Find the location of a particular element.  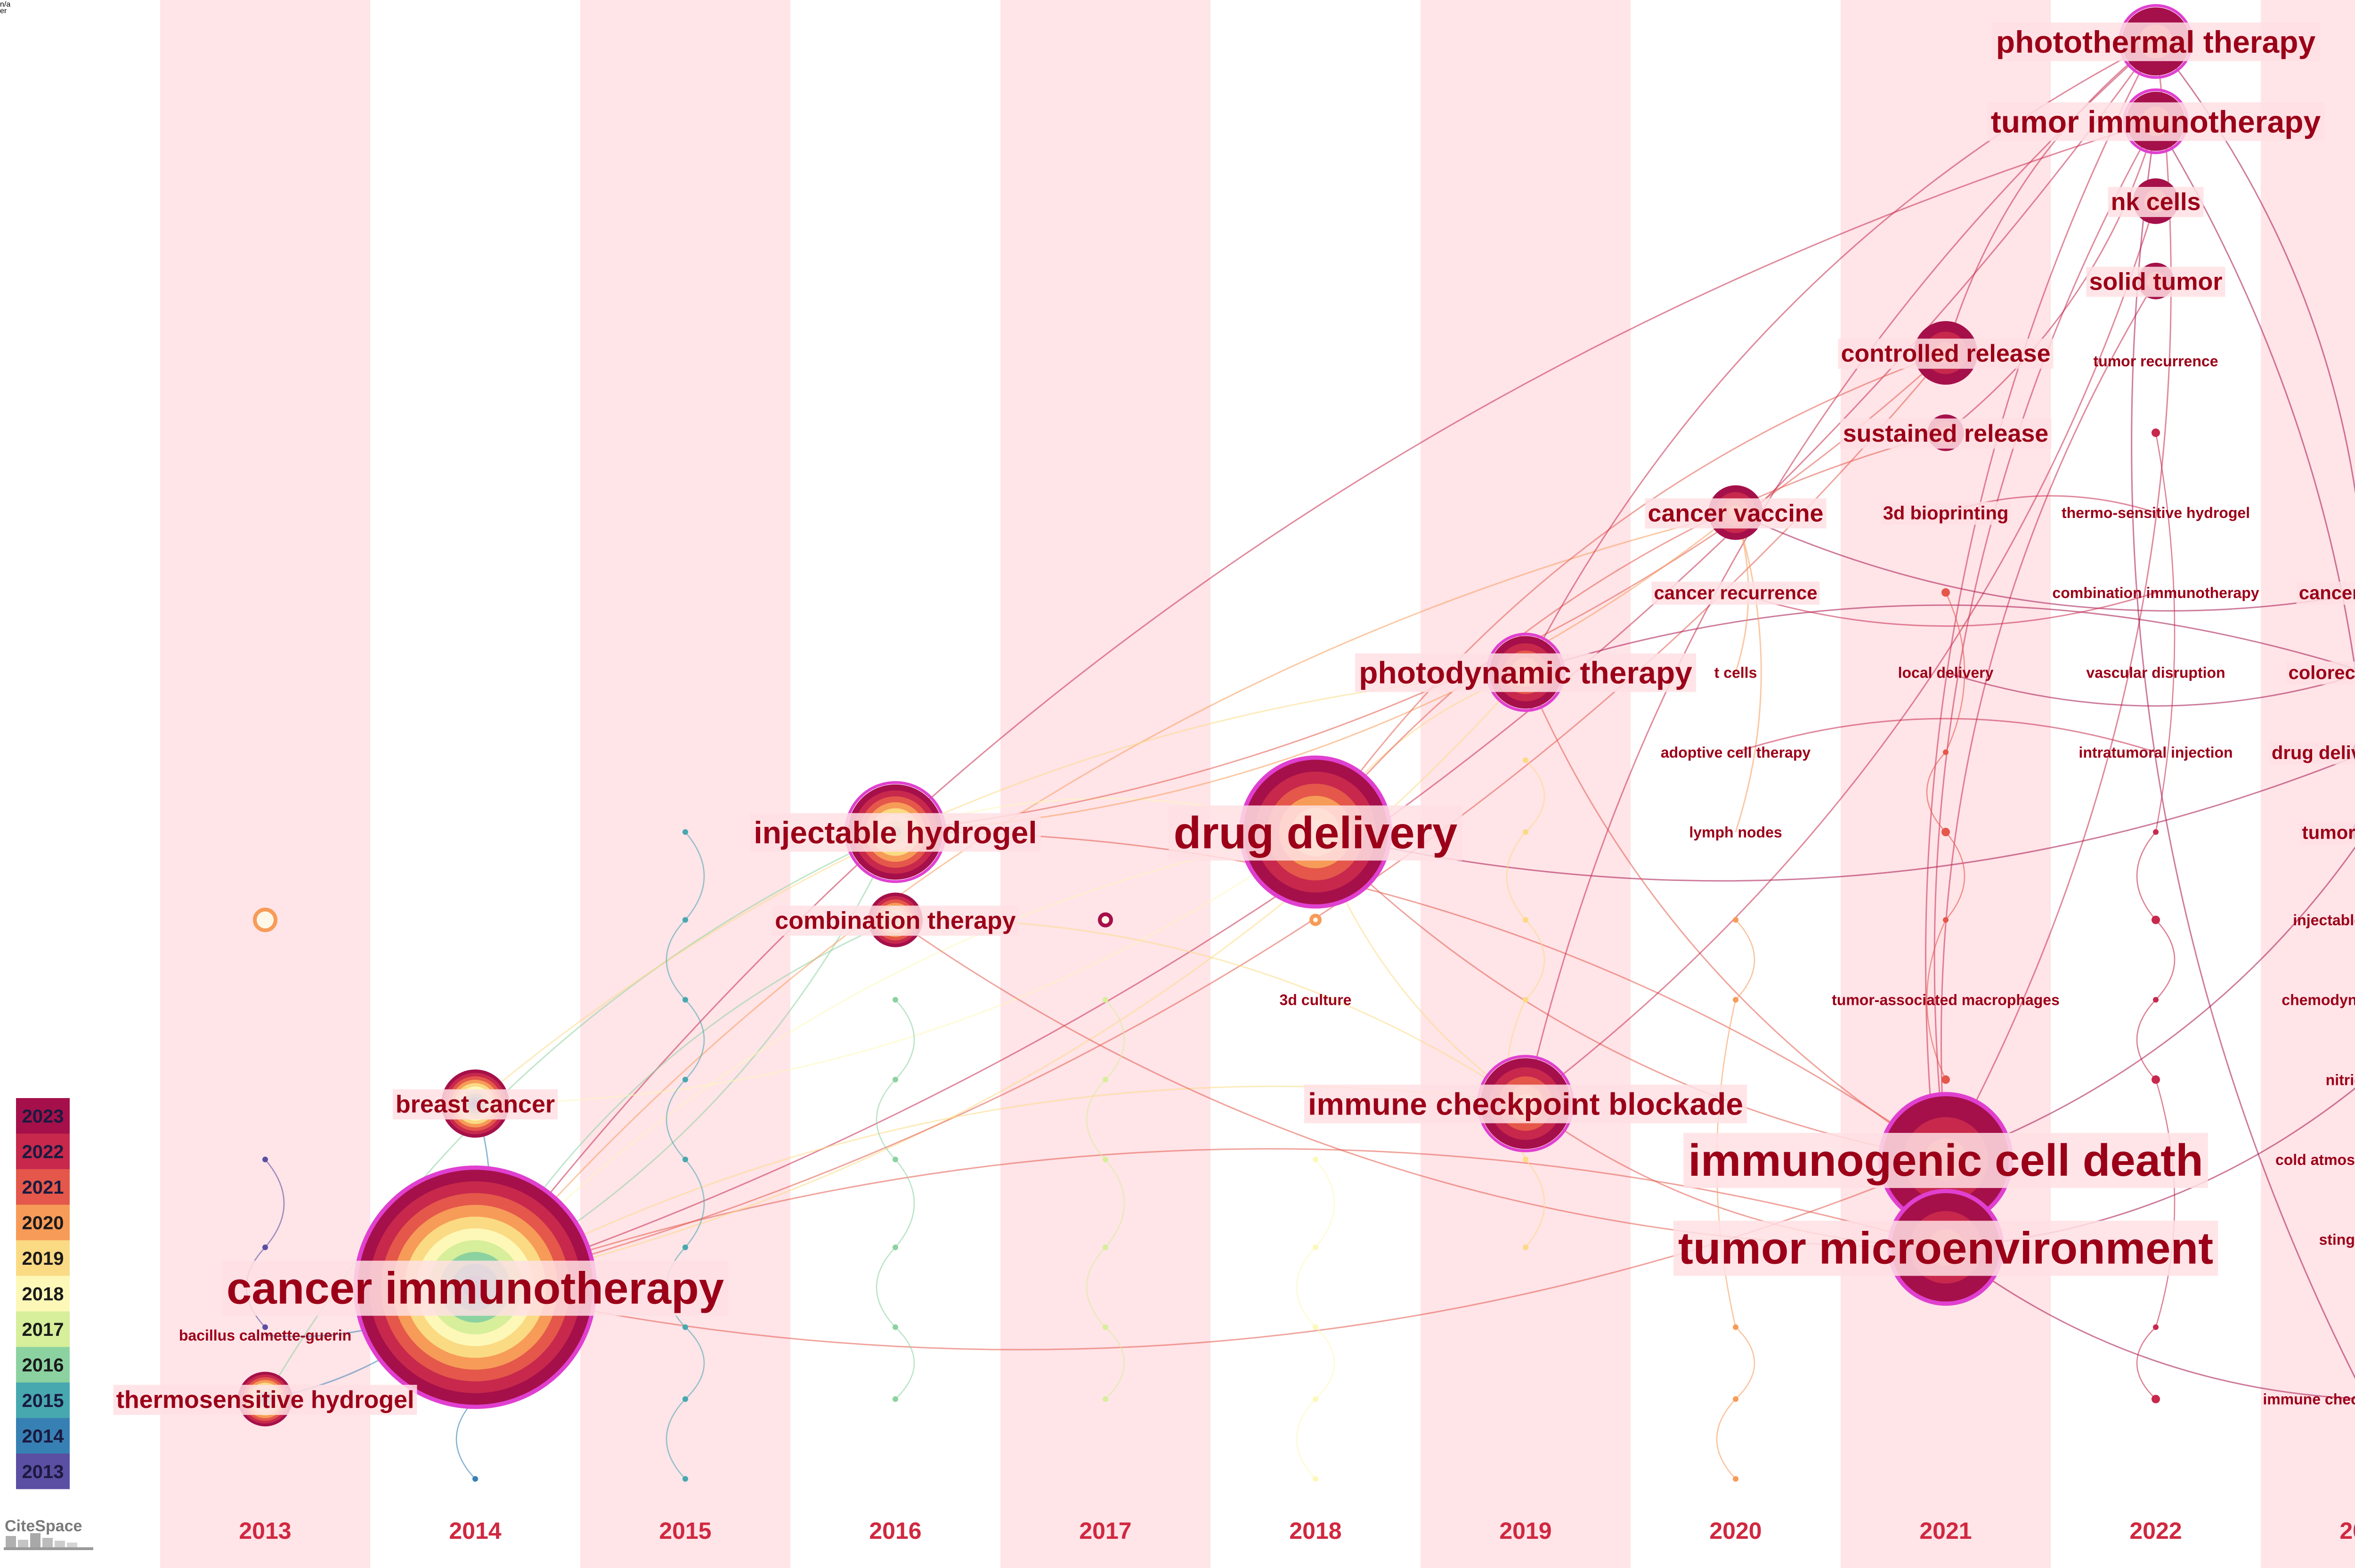

label-bacillus-calmette-guerin: bacillus calmette-guerin is located at coordinates (265, 1335).